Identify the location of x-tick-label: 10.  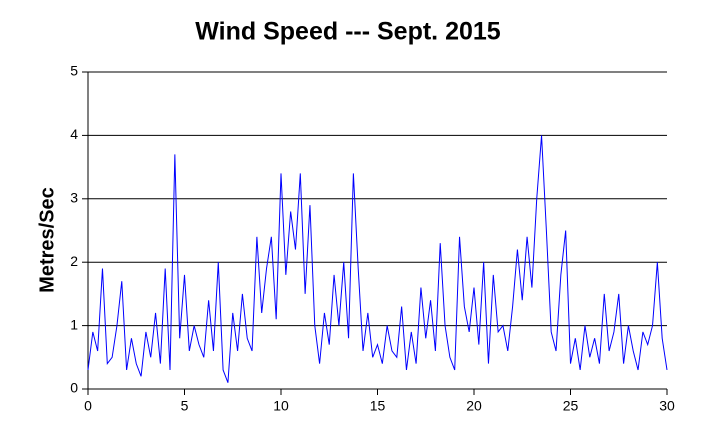
(281, 406).